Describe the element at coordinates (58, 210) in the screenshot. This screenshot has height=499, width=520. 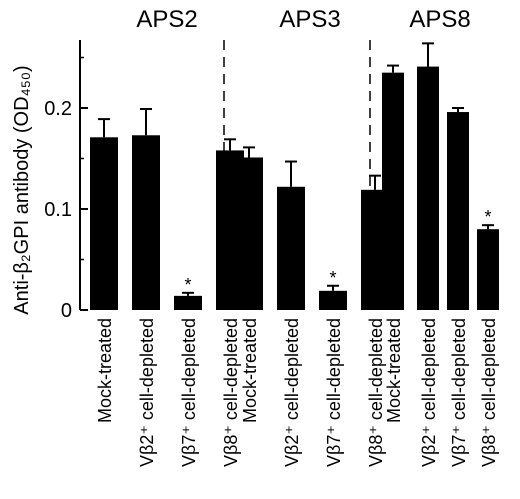
I see `y-tick-label: 0.1` at that location.